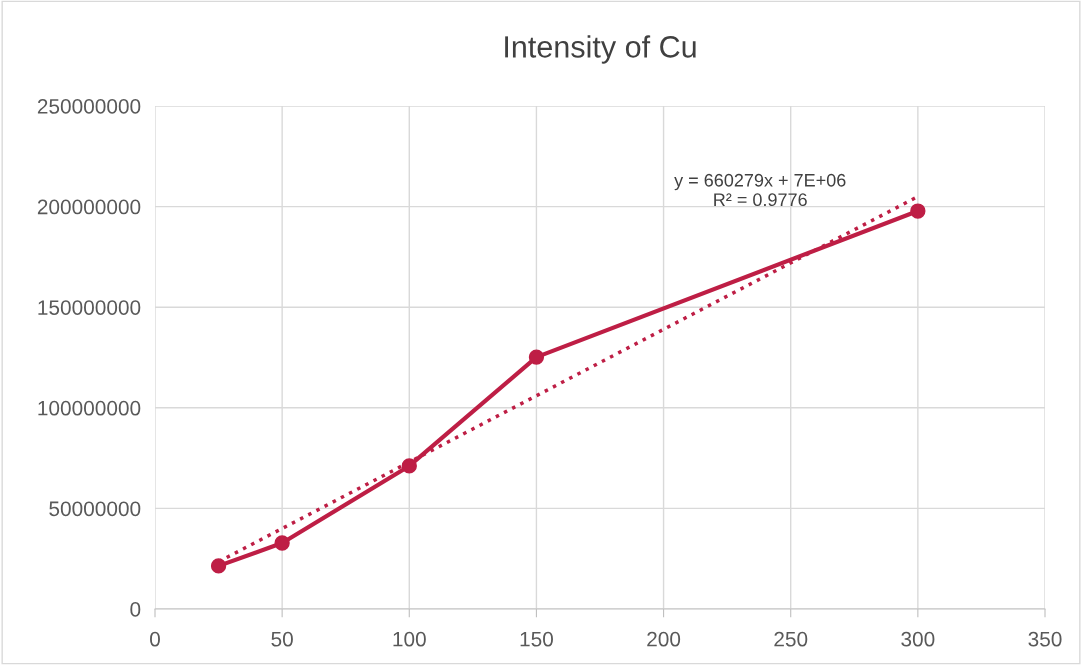 The width and height of the screenshot is (1082, 665). What do you see at coordinates (89, 408) in the screenshot?
I see `y-tick-label: 100000000` at bounding box center [89, 408].